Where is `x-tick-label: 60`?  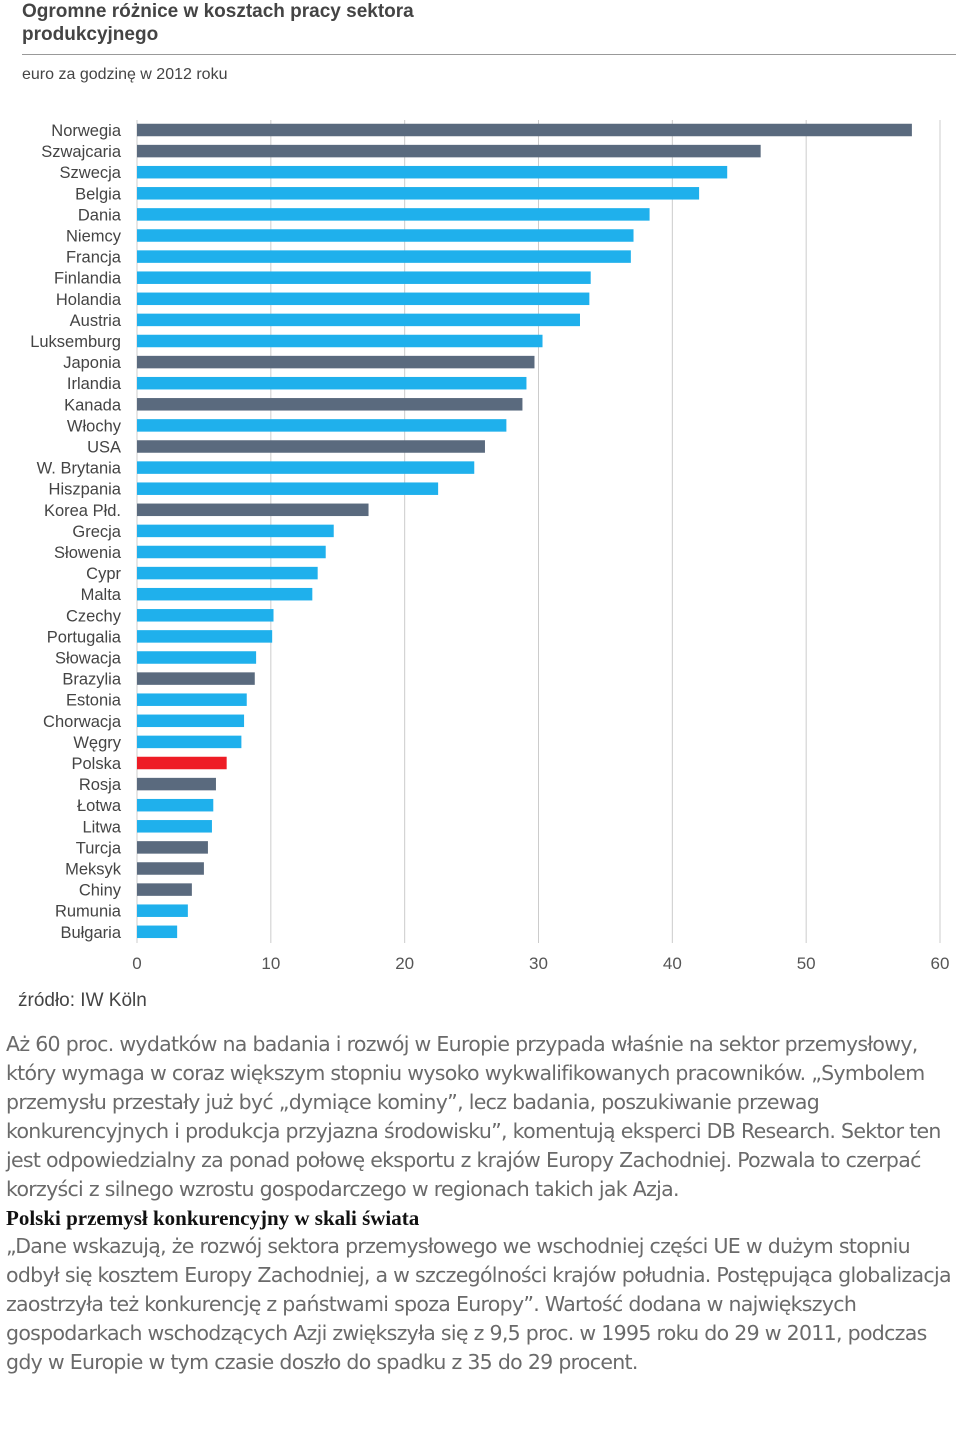
x-tick-label: 60 is located at coordinates (940, 963).